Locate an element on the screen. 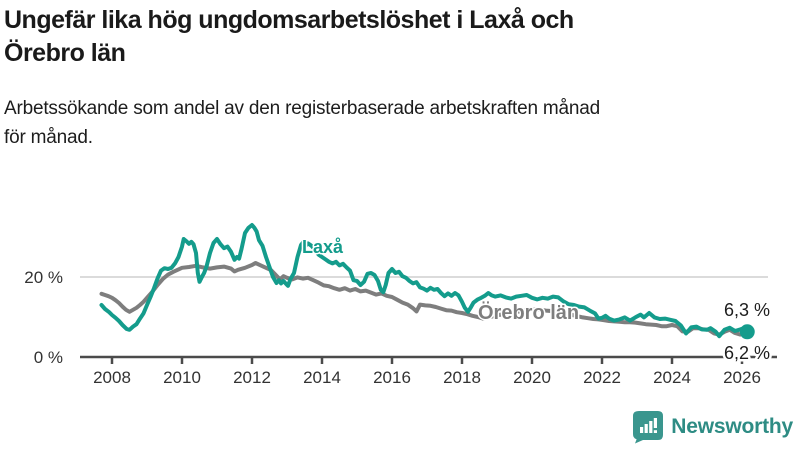  x-tick-label-2012: 2012 is located at coordinates (252, 377).